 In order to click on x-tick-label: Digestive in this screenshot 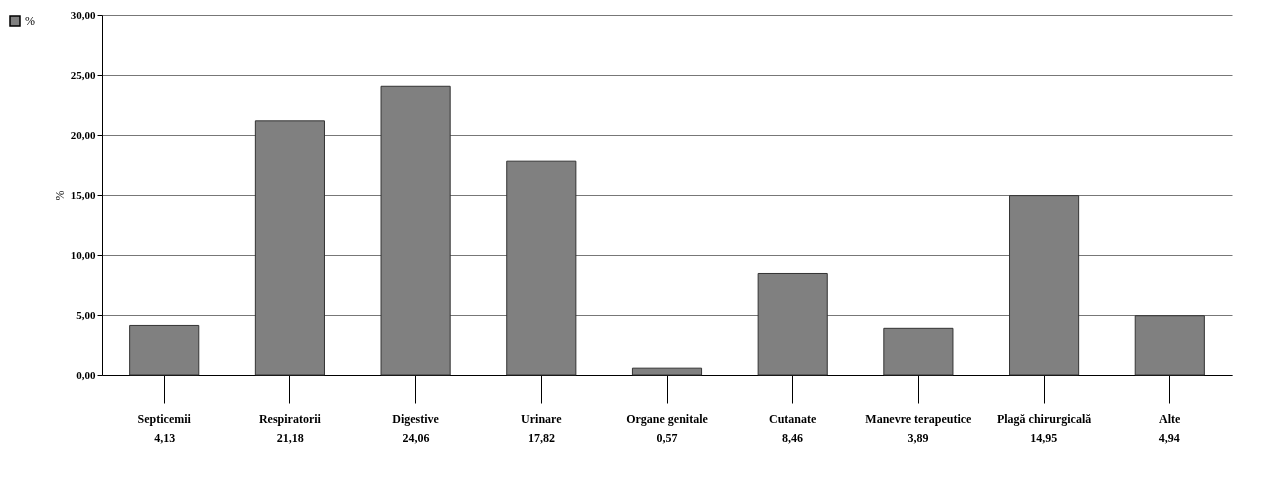, I will do `click(416, 418)`.